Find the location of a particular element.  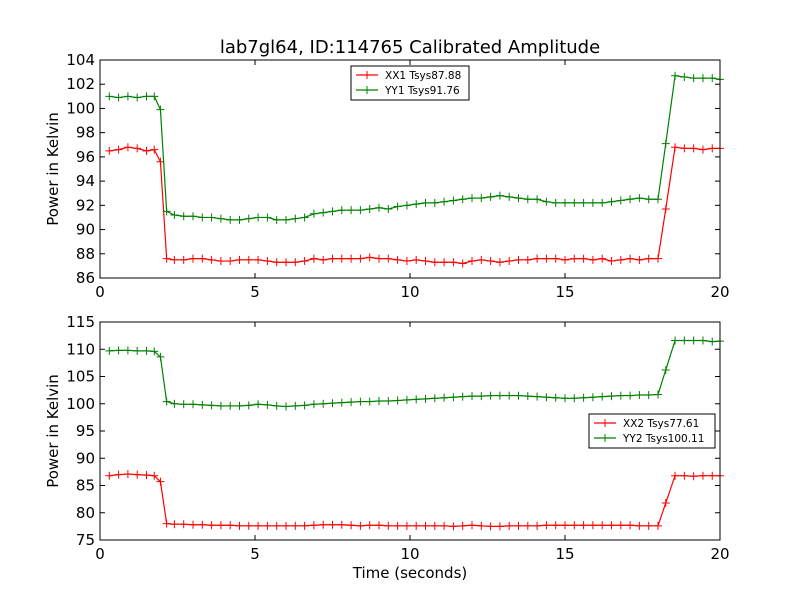

legend-label: XX1 Tsys87.88 is located at coordinates (423, 76).